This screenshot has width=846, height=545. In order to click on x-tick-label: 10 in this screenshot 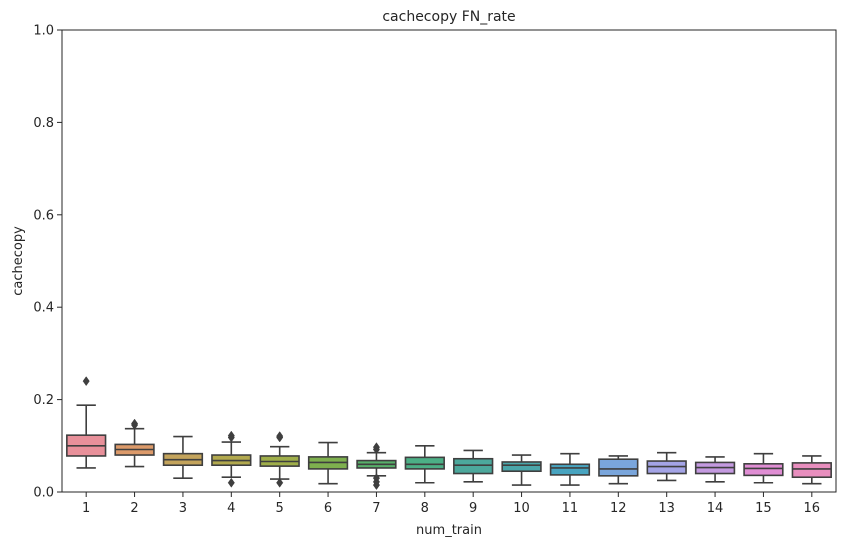, I will do `click(521, 508)`.